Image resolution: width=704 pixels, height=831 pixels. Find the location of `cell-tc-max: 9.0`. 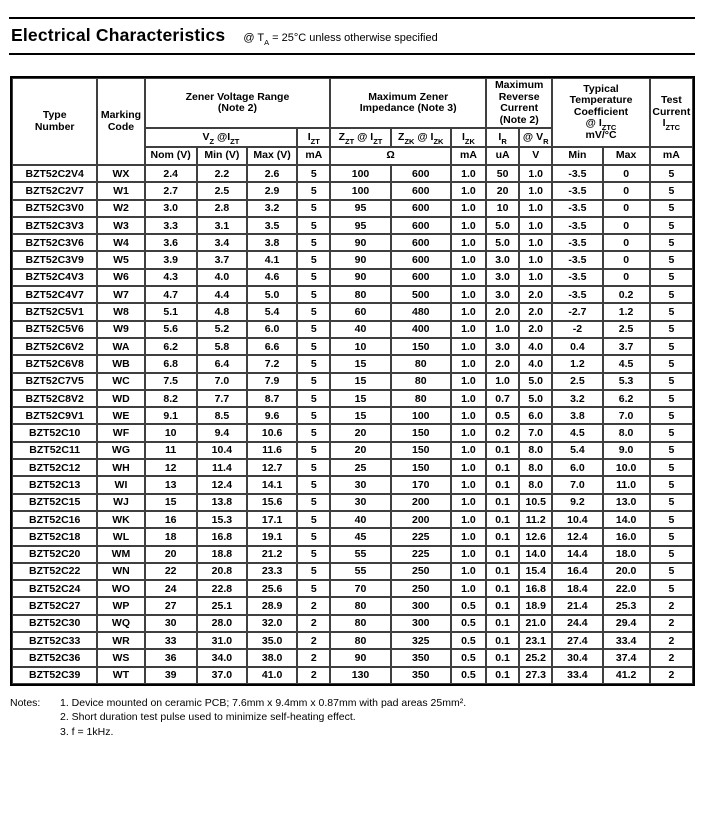

cell-tc-max: 9.0 is located at coordinates (626, 450).